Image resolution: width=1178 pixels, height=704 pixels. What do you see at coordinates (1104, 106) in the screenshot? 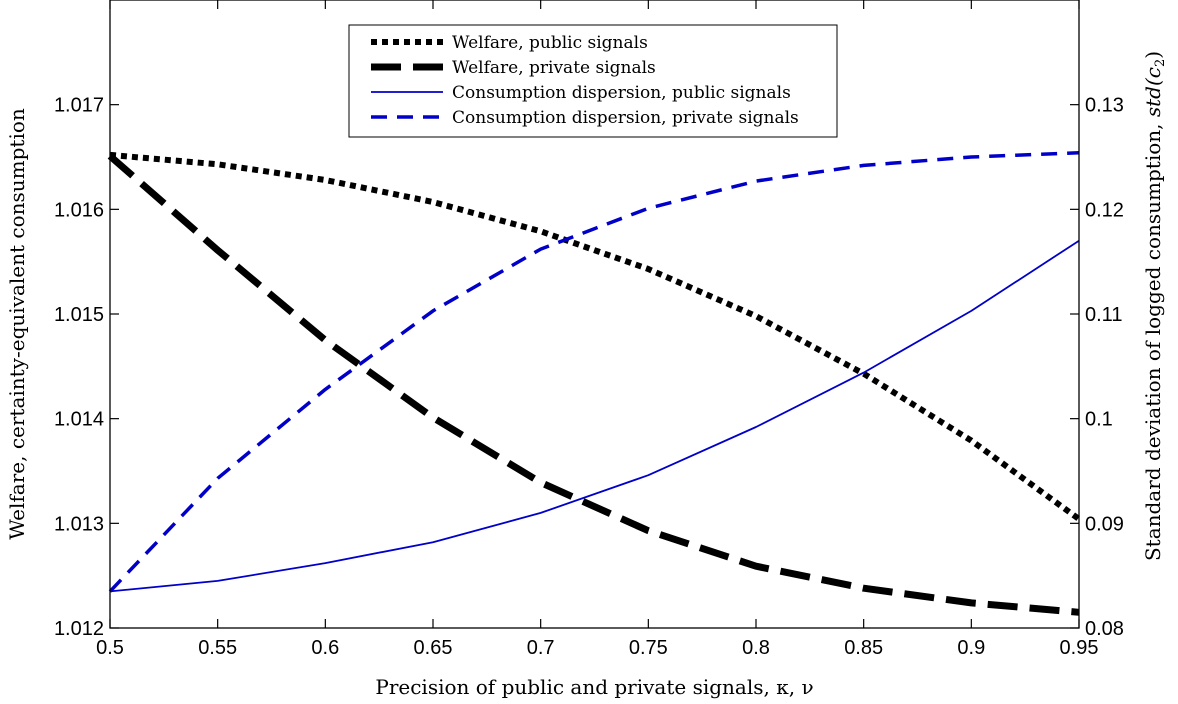
I see `y-right-tick-label: 0.13` at bounding box center [1104, 106].